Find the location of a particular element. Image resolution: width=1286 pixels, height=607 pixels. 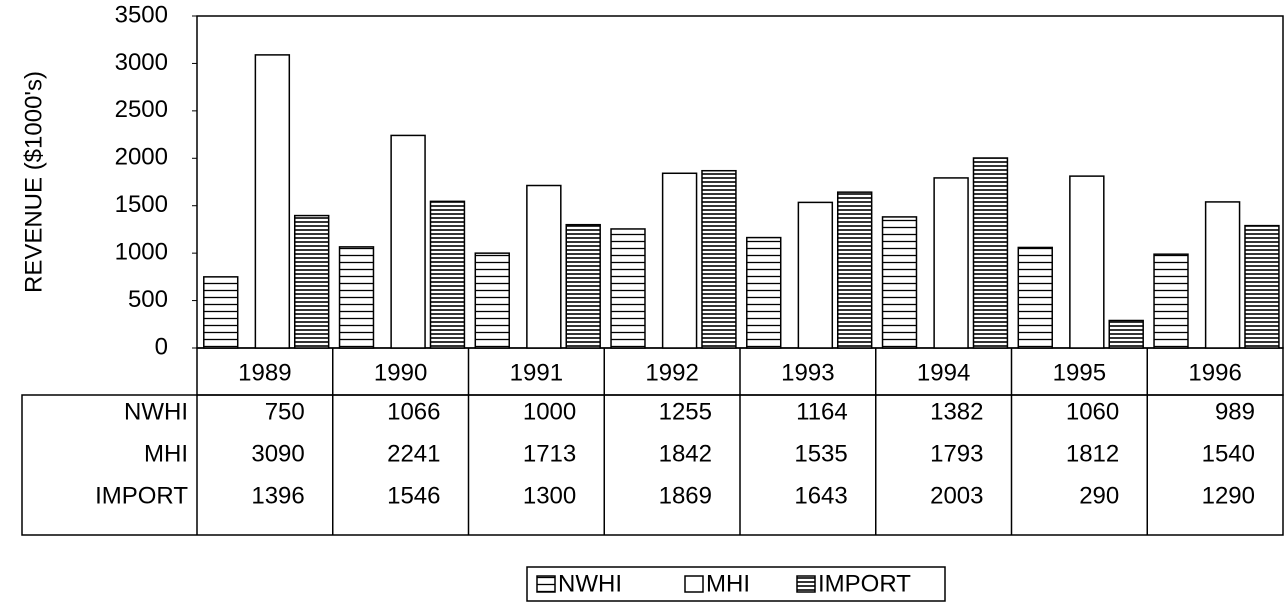

table-row-label: MHI is located at coordinates (166, 453).